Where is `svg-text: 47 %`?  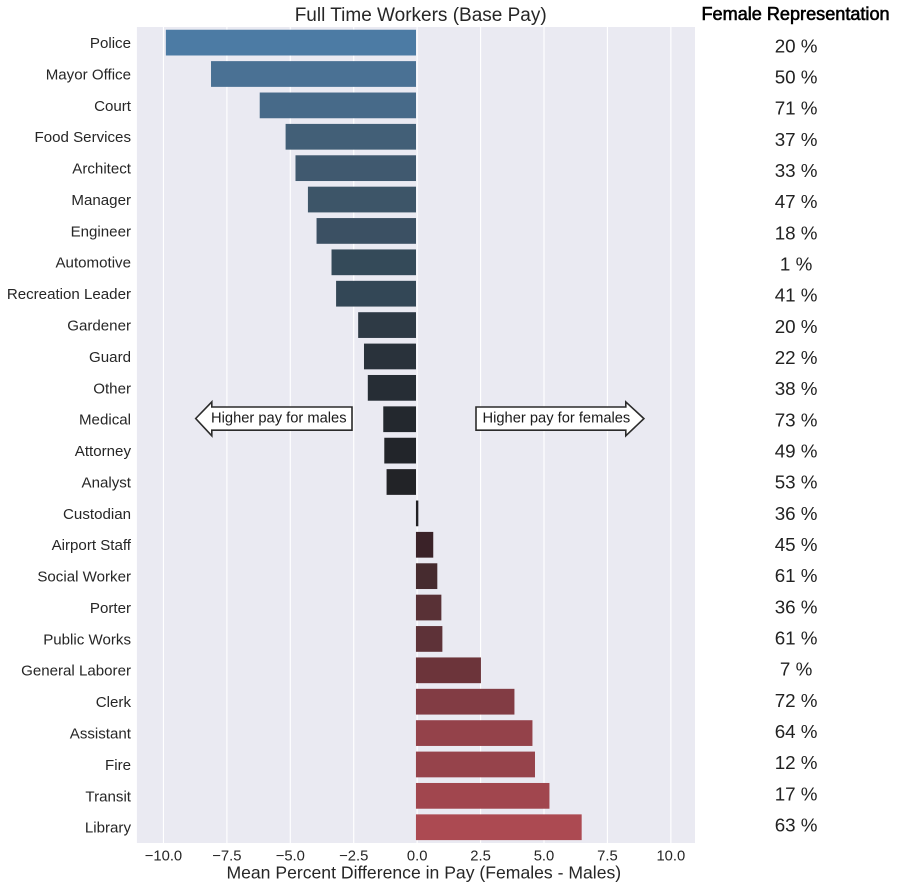
svg-text: 47 % is located at coordinates (796, 201).